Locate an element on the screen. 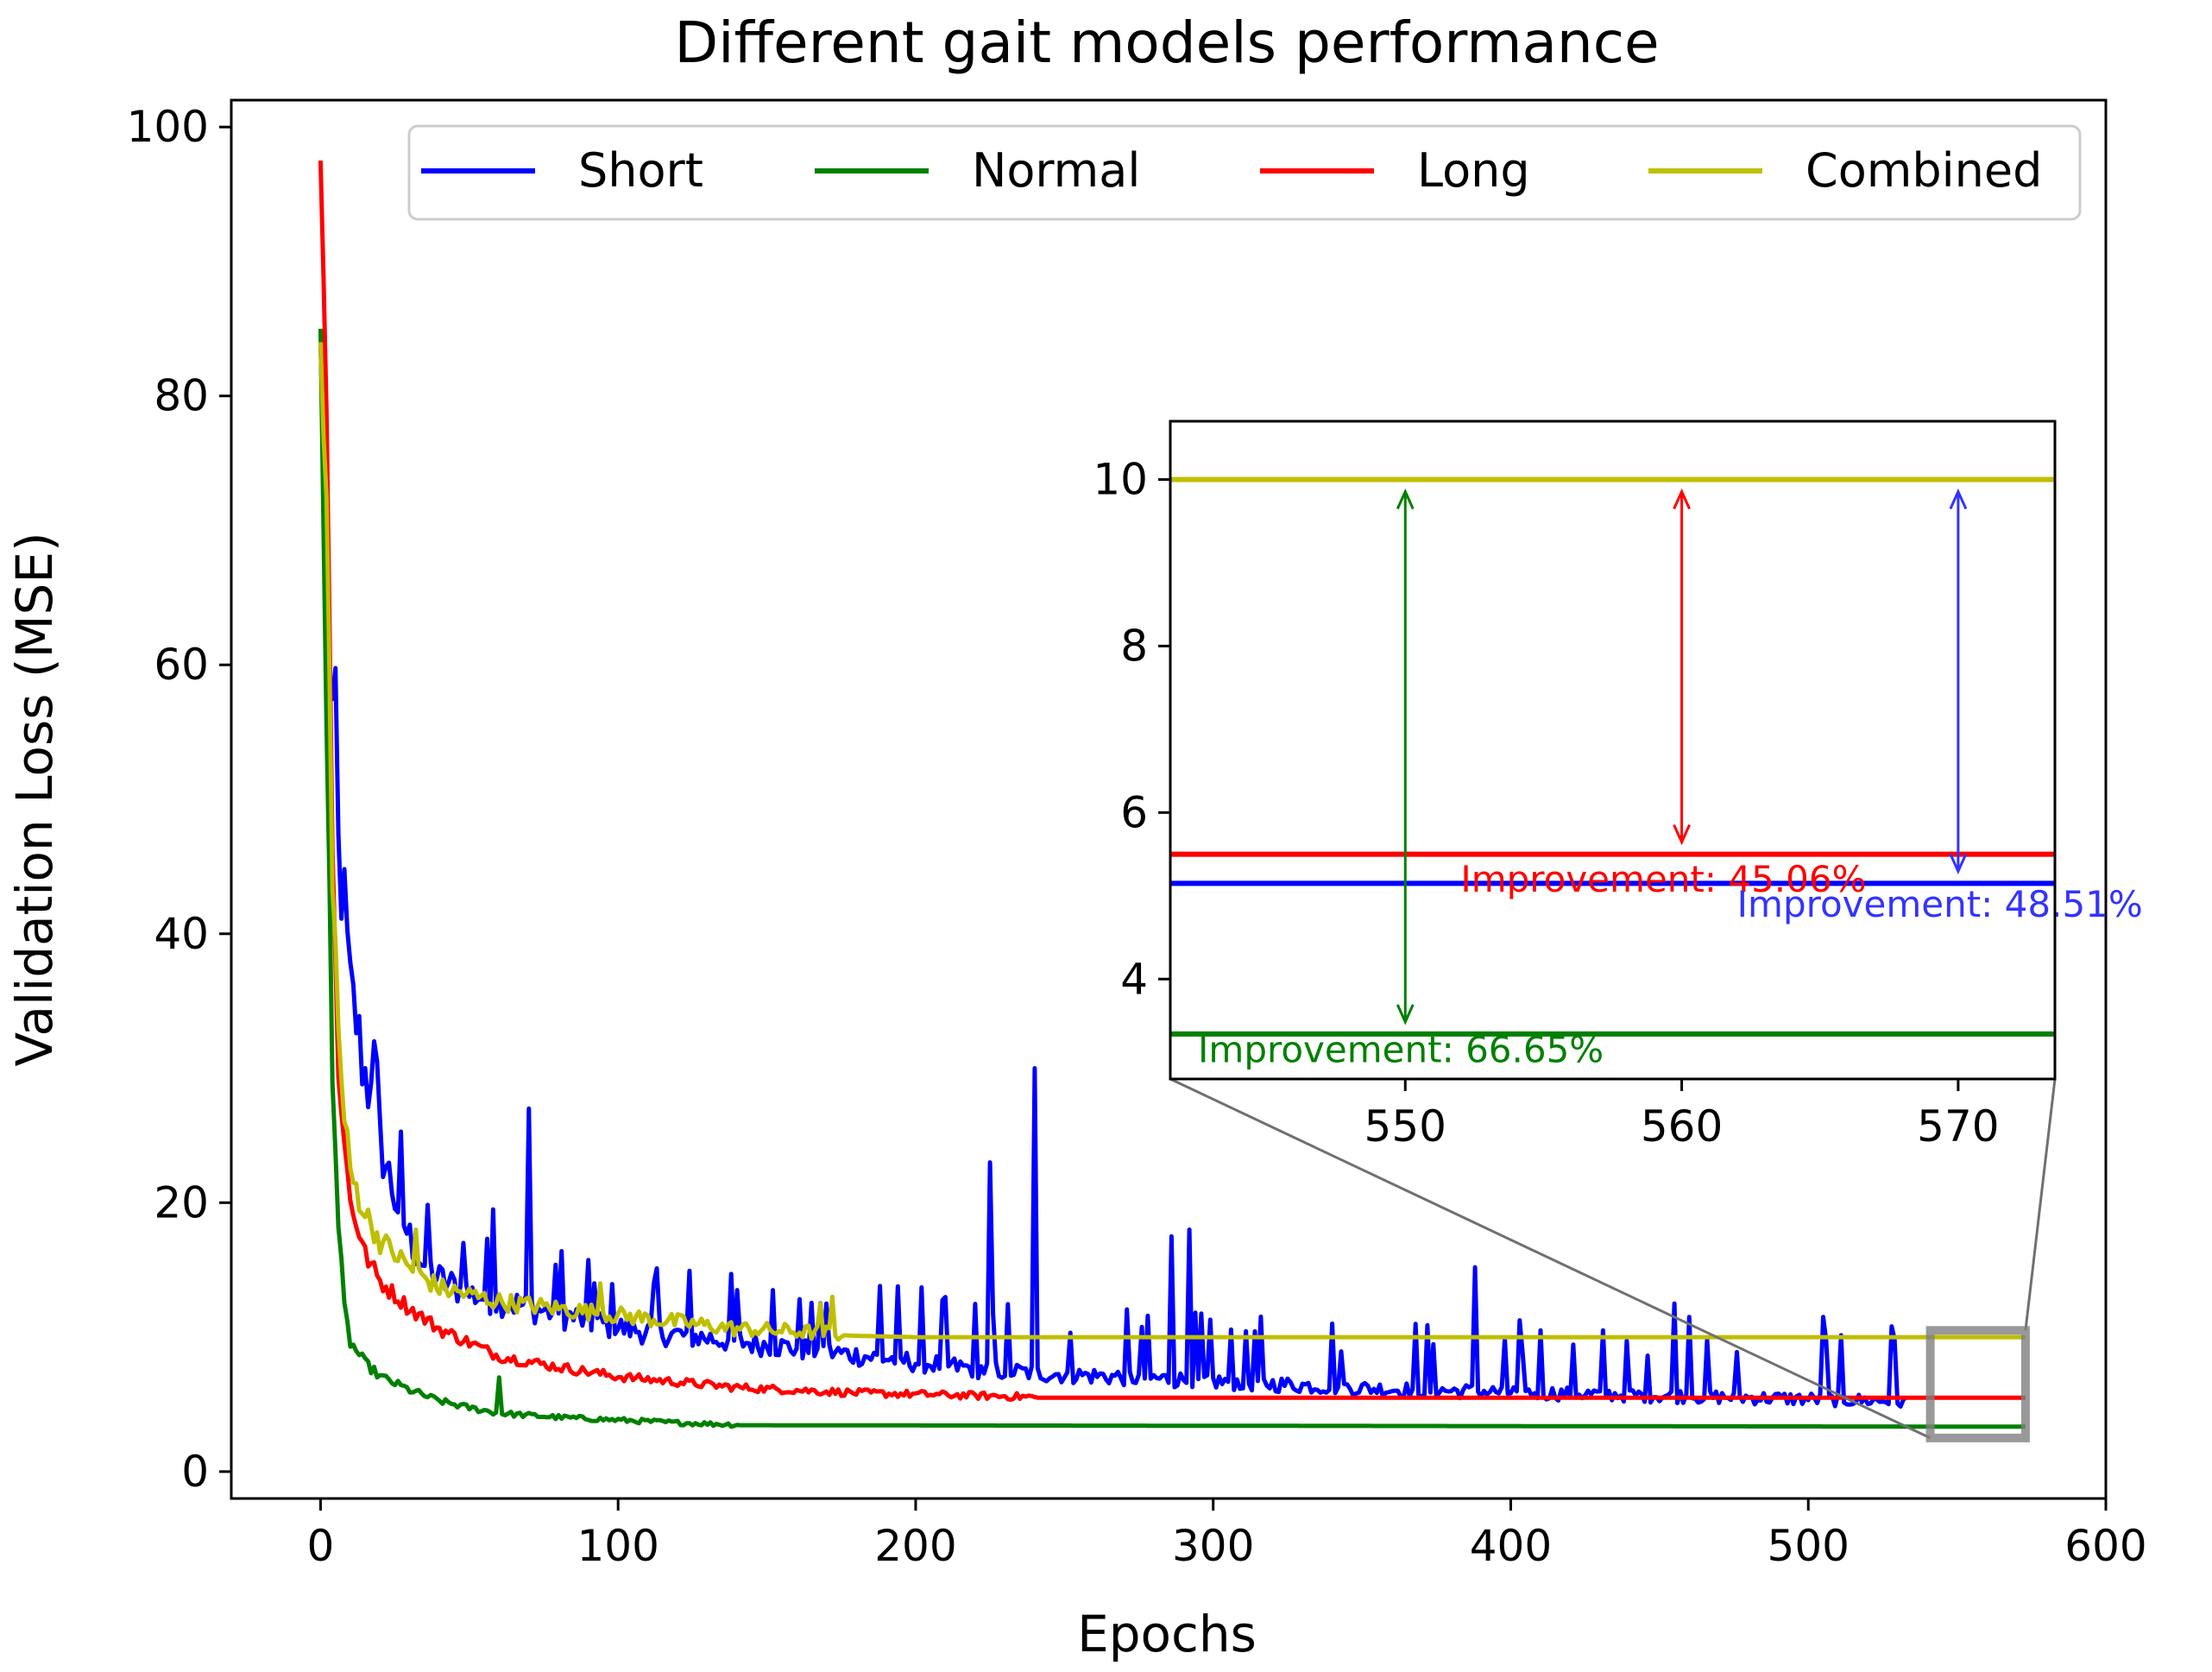 This screenshot has height=1672, width=2212. main-x-axis: 0 100 200 300 400 500 600 is located at coordinates (1227, 1535).